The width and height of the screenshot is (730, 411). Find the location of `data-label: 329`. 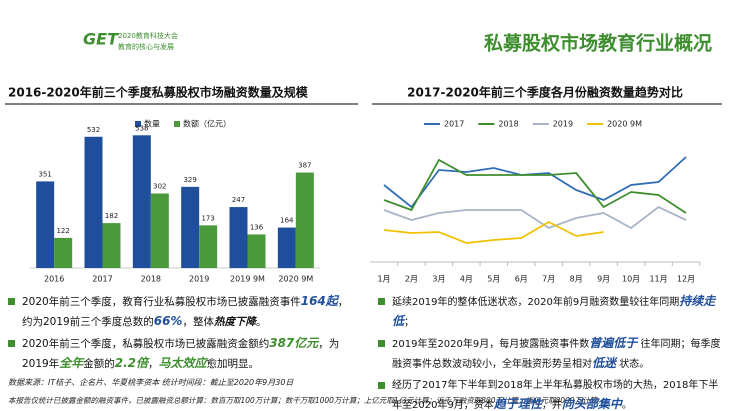

data-label: 329 is located at coordinates (189, 180).